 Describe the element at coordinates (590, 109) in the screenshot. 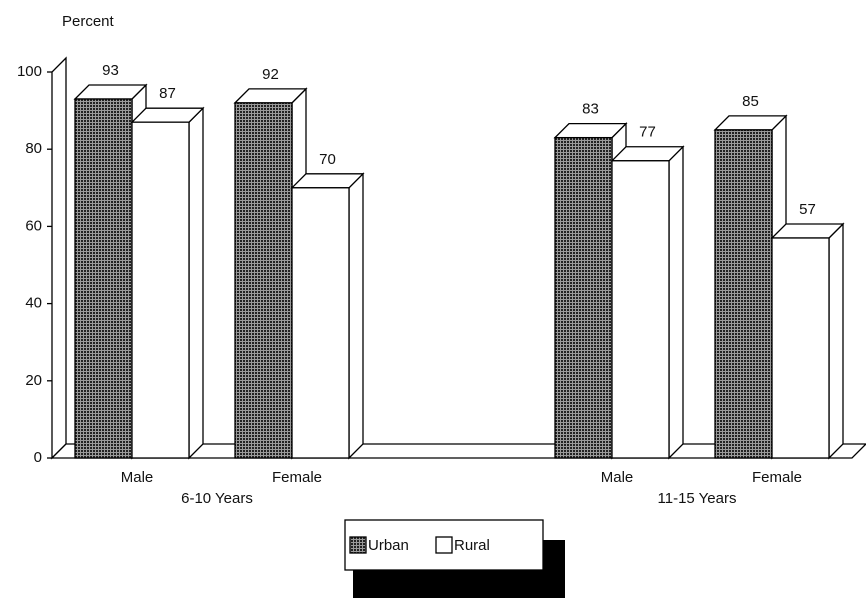

I see `data-label: 83` at that location.